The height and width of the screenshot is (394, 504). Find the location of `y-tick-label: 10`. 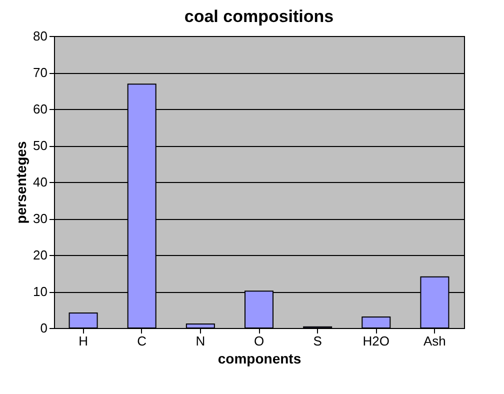

y-tick-label: 10 is located at coordinates (40, 291).